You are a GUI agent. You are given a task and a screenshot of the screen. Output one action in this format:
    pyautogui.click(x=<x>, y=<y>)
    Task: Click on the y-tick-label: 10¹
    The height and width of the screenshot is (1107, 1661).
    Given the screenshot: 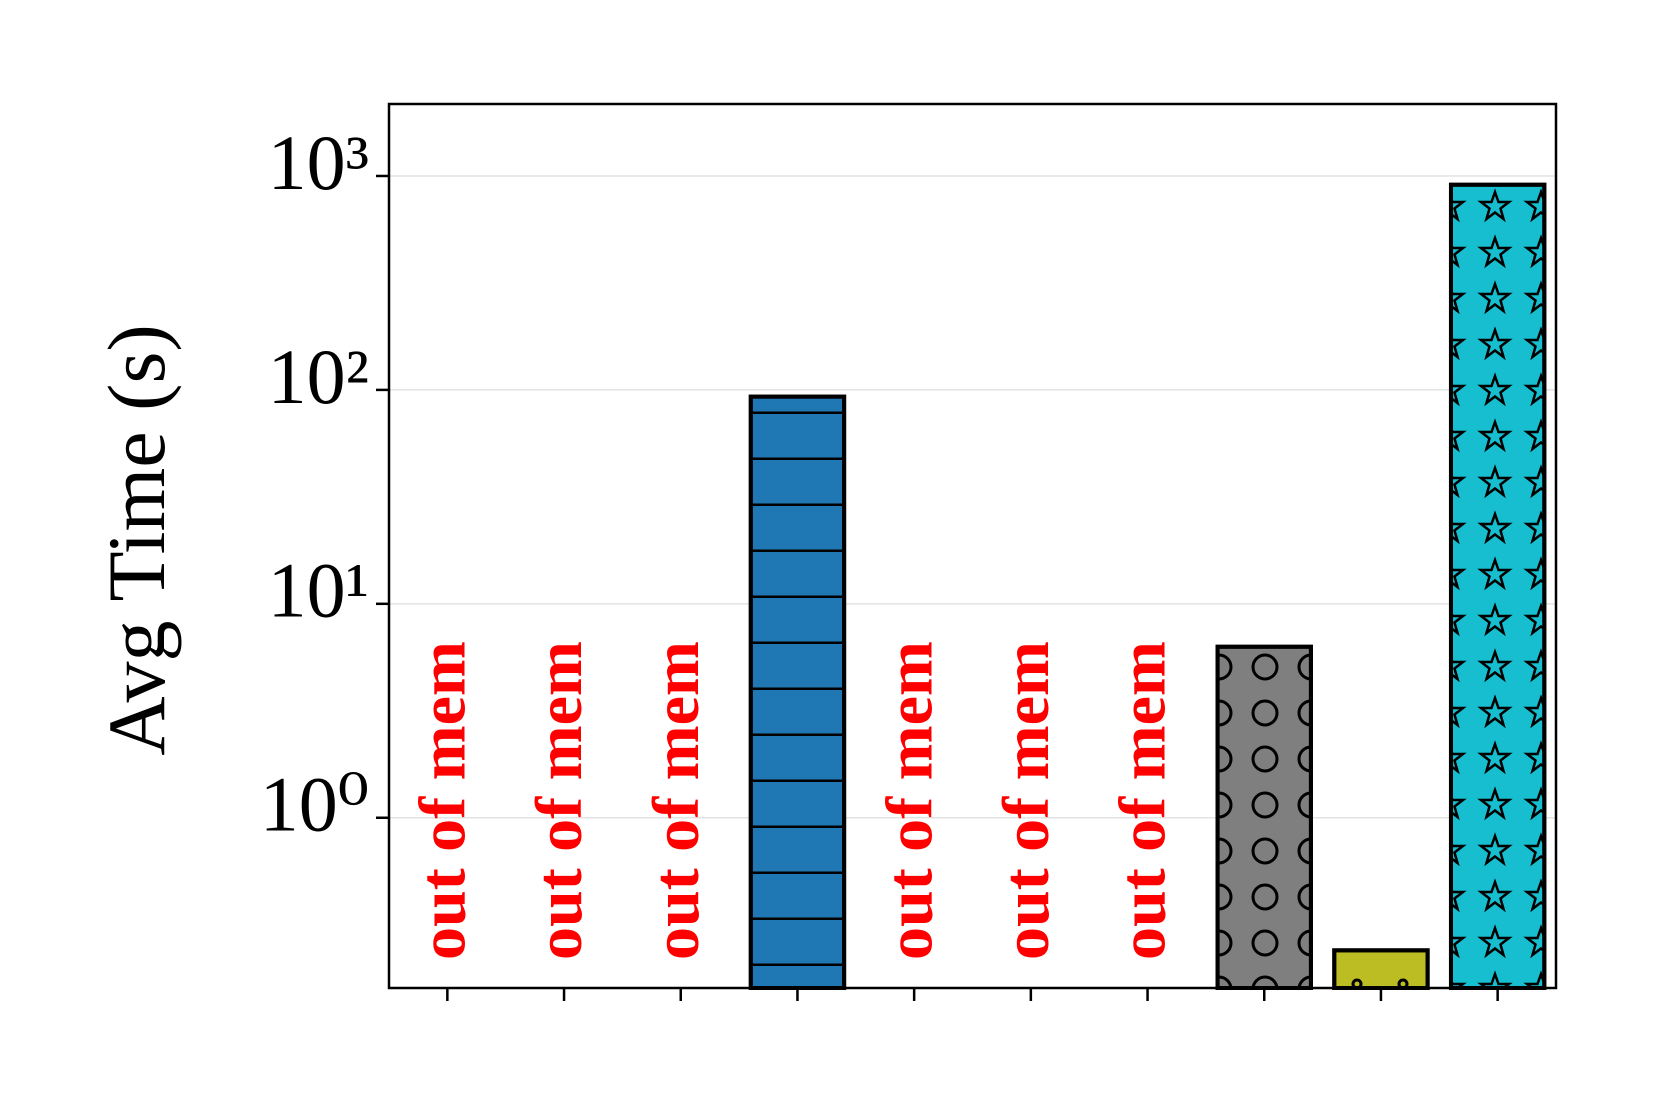 What is the action you would take?
    pyautogui.click(x=318, y=590)
    